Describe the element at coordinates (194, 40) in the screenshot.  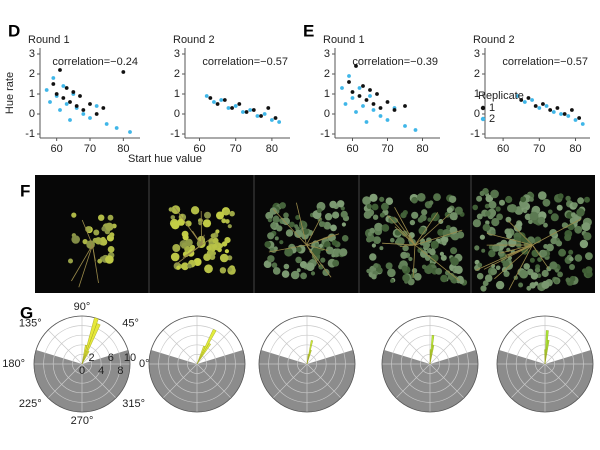
I see `chart-title: Round 2` at that location.